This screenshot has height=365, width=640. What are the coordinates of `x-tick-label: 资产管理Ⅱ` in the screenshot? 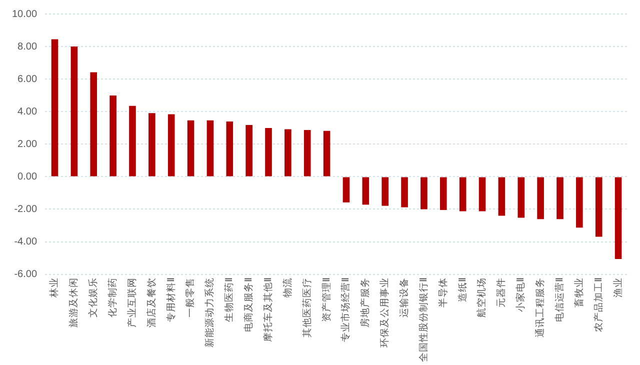 It's located at (326, 299).